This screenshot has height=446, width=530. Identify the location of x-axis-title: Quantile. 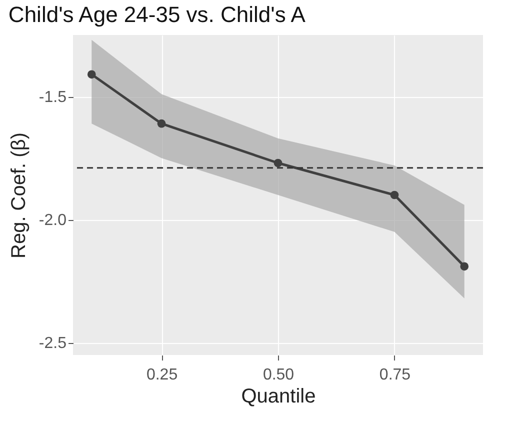
(278, 397).